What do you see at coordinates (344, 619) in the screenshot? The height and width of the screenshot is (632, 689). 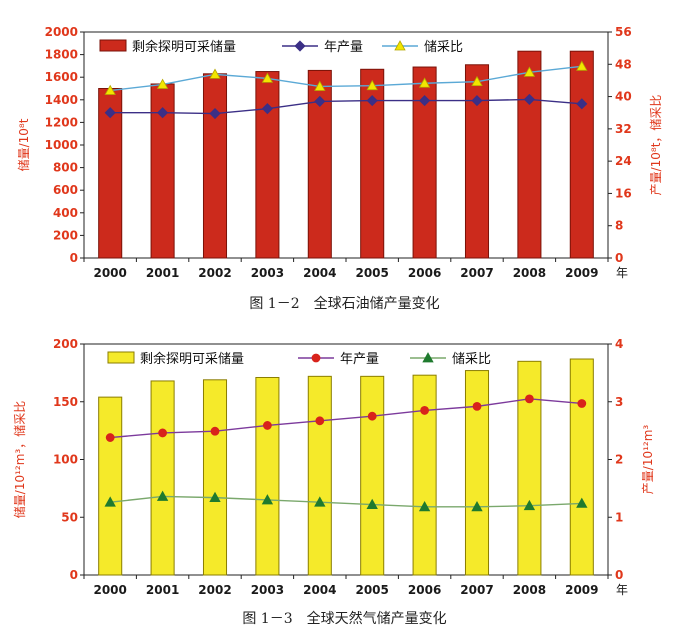 I see `gas-chart-caption: 图 1－3 全球天然气储产量变化` at bounding box center [344, 619].